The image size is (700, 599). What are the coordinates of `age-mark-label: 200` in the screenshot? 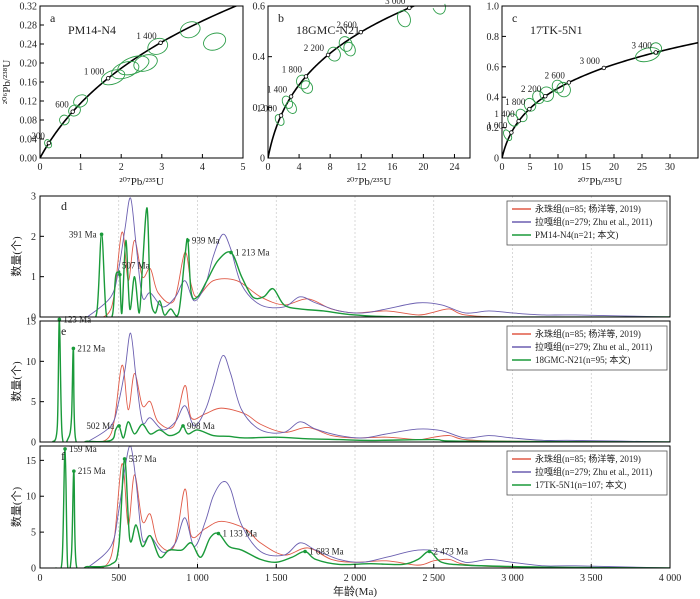 It's located at (38, 136).